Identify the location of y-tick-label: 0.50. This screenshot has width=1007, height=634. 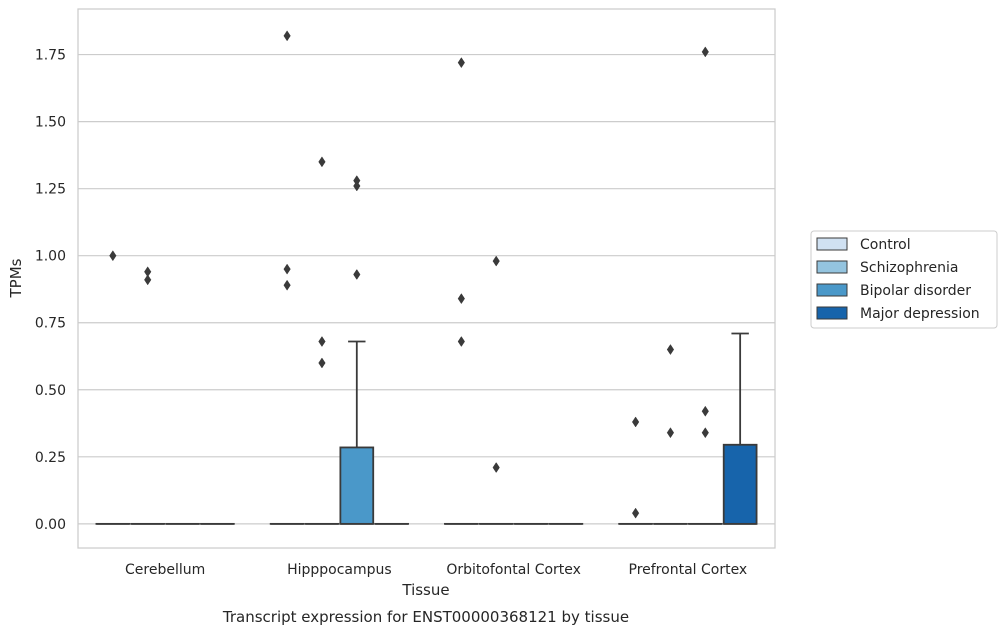
(50, 391).